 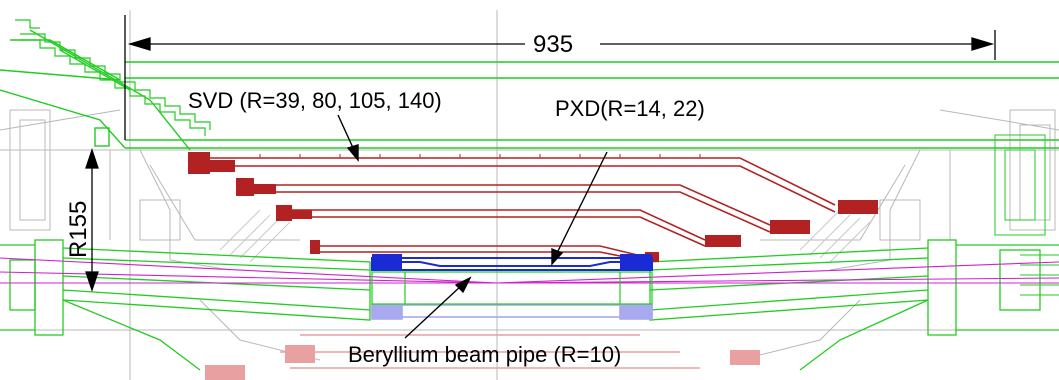 I want to click on support-cone-hatching, so click(x=545, y=236).